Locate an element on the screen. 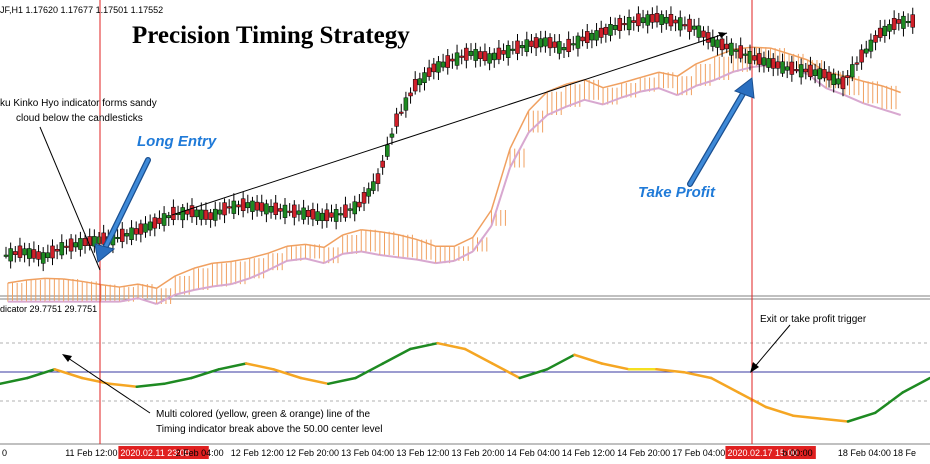 Image resolution: width=930 pixels, height=464 pixels. take-profit-label: Take Profit is located at coordinates (677, 192).